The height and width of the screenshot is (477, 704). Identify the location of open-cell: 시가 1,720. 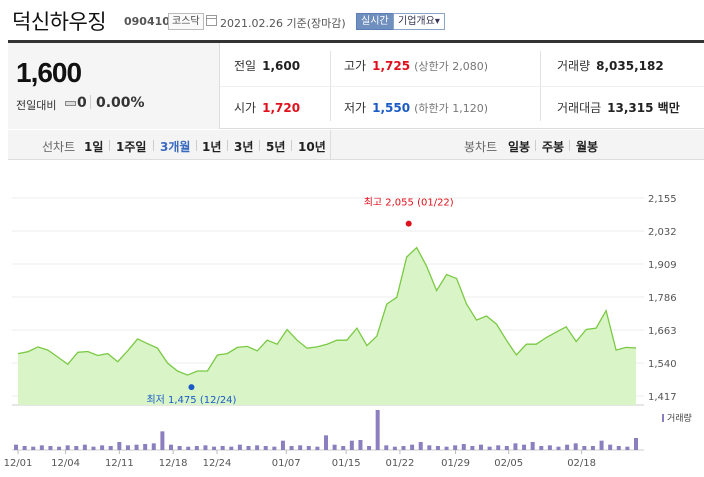
(267, 108).